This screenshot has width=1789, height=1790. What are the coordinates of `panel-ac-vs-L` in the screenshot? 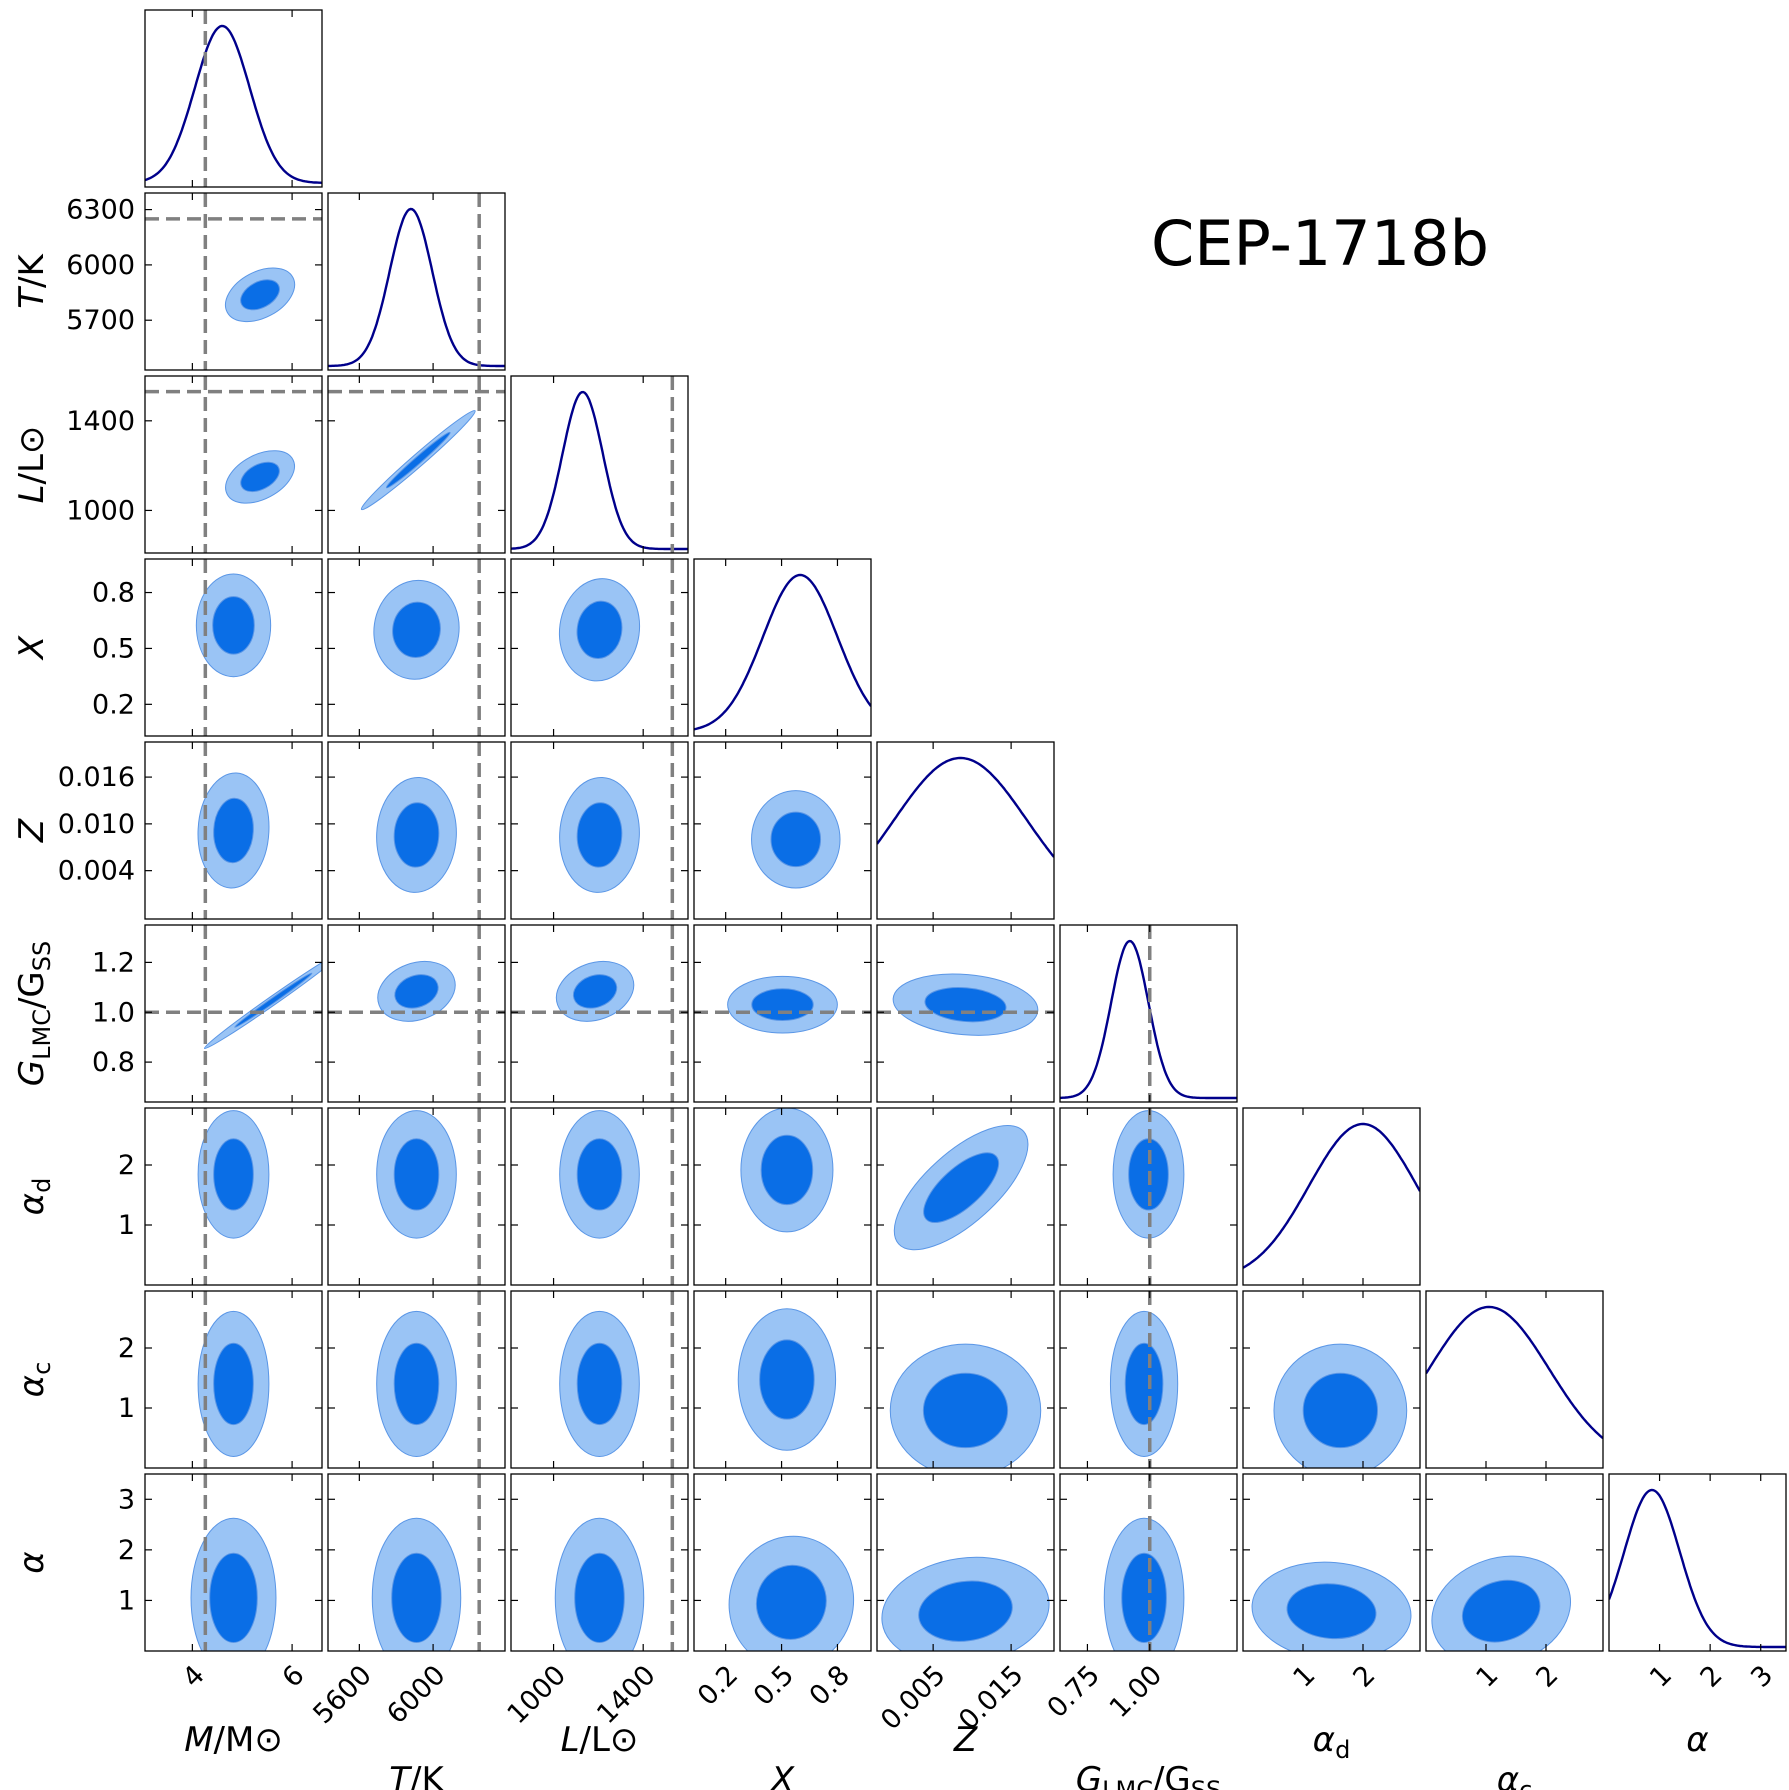 It's located at (599, 1379).